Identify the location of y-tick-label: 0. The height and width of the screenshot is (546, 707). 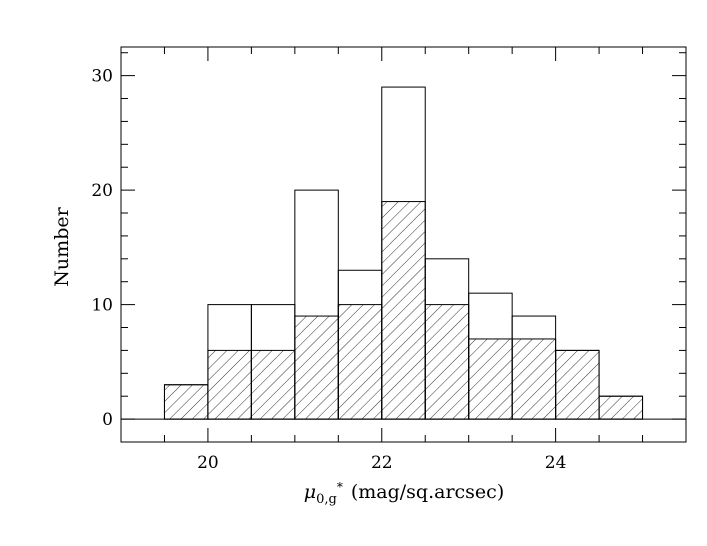
(107, 420).